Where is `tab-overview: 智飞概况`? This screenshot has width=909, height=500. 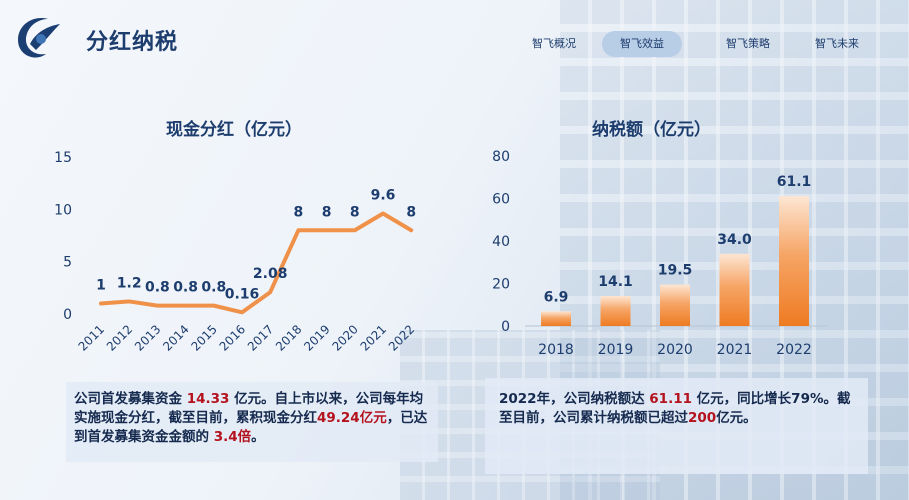
tab-overview: 智飞概况 is located at coordinates (554, 43).